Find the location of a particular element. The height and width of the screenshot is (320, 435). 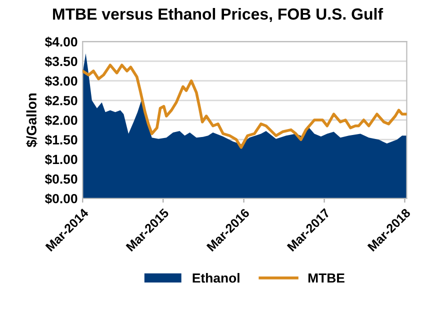

y-tick-label: $2.50 is located at coordinates (61, 100).